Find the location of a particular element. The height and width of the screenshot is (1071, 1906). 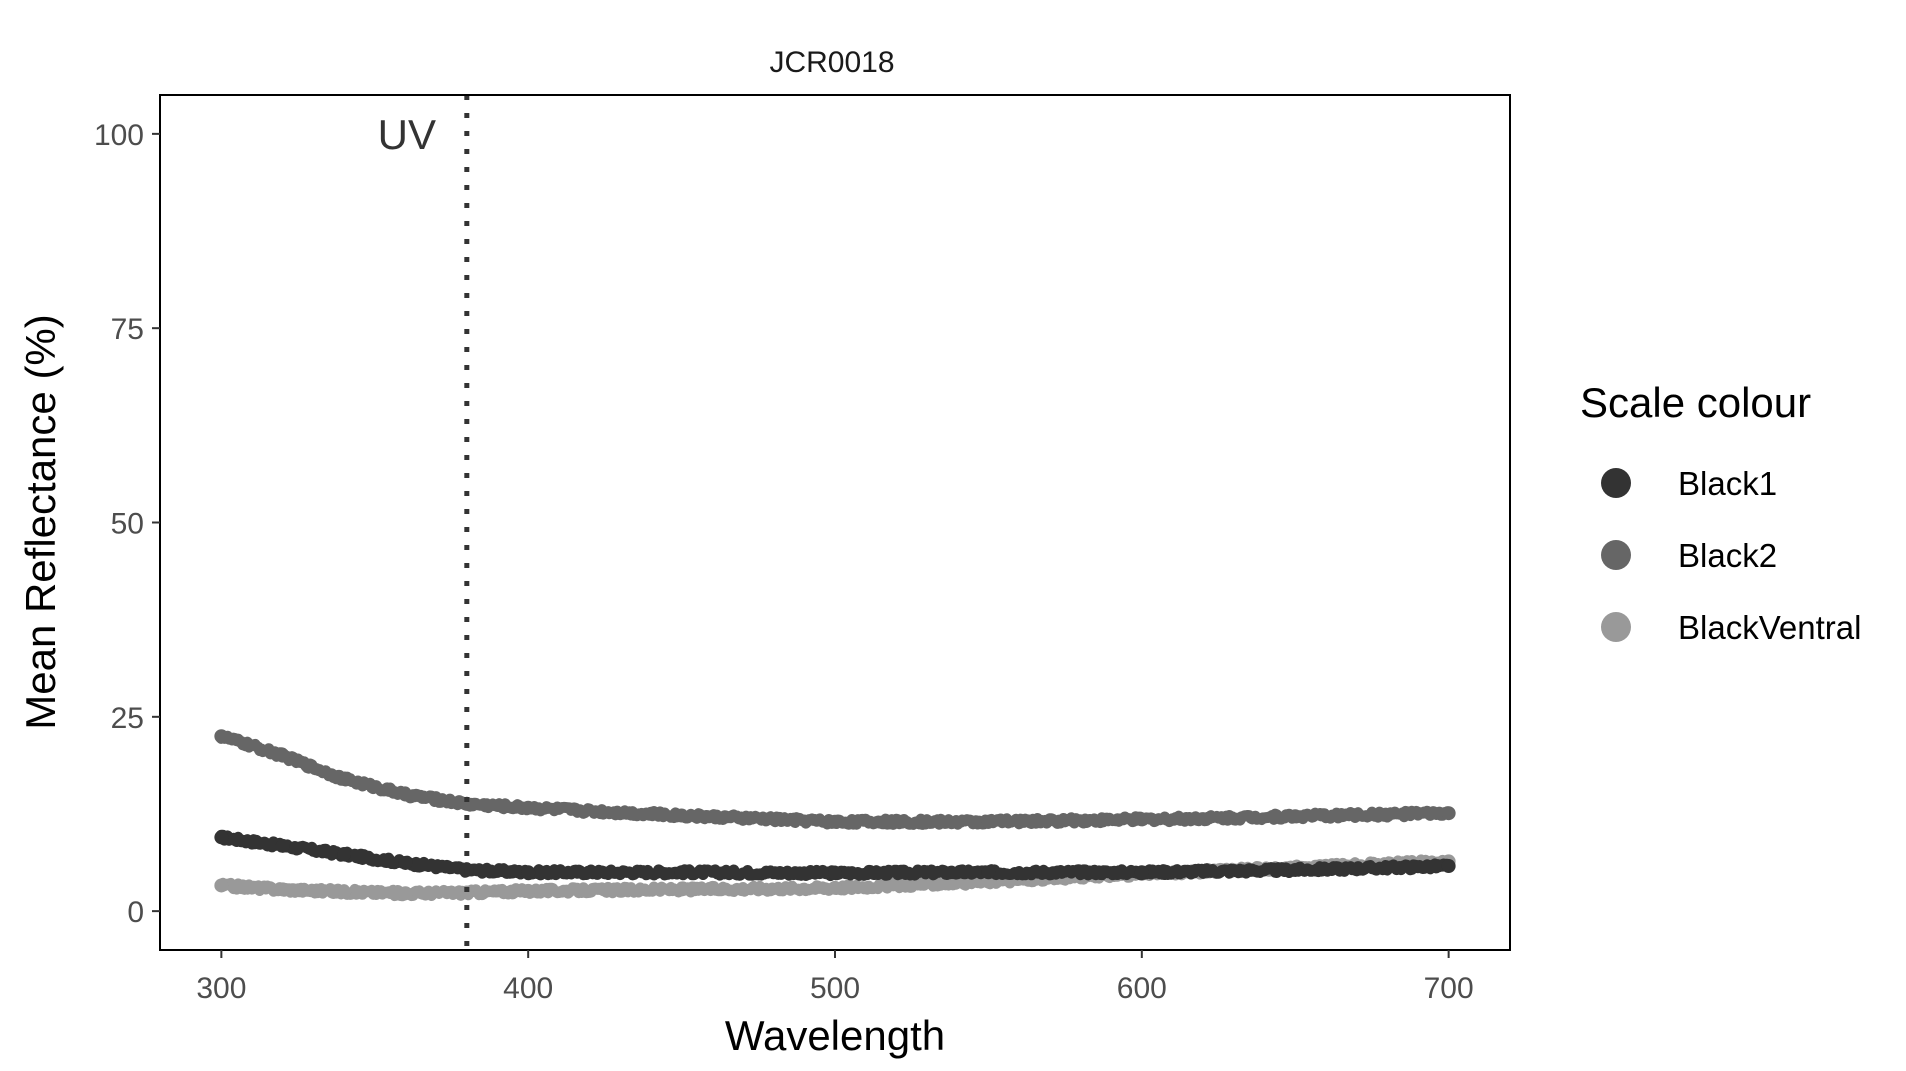

y-axis: 0 25 50 75 100 is located at coordinates (127, 524).